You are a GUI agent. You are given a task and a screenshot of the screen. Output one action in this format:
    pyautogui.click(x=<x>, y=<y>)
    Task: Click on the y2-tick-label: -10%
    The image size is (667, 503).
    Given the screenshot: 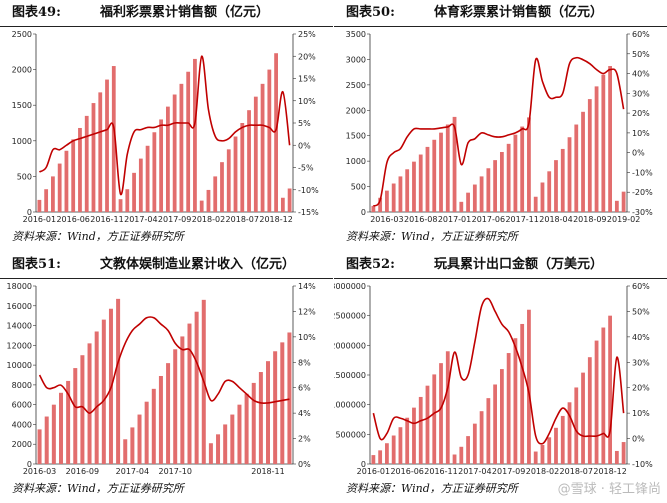 What is the action you would take?
    pyautogui.click(x=642, y=464)
    